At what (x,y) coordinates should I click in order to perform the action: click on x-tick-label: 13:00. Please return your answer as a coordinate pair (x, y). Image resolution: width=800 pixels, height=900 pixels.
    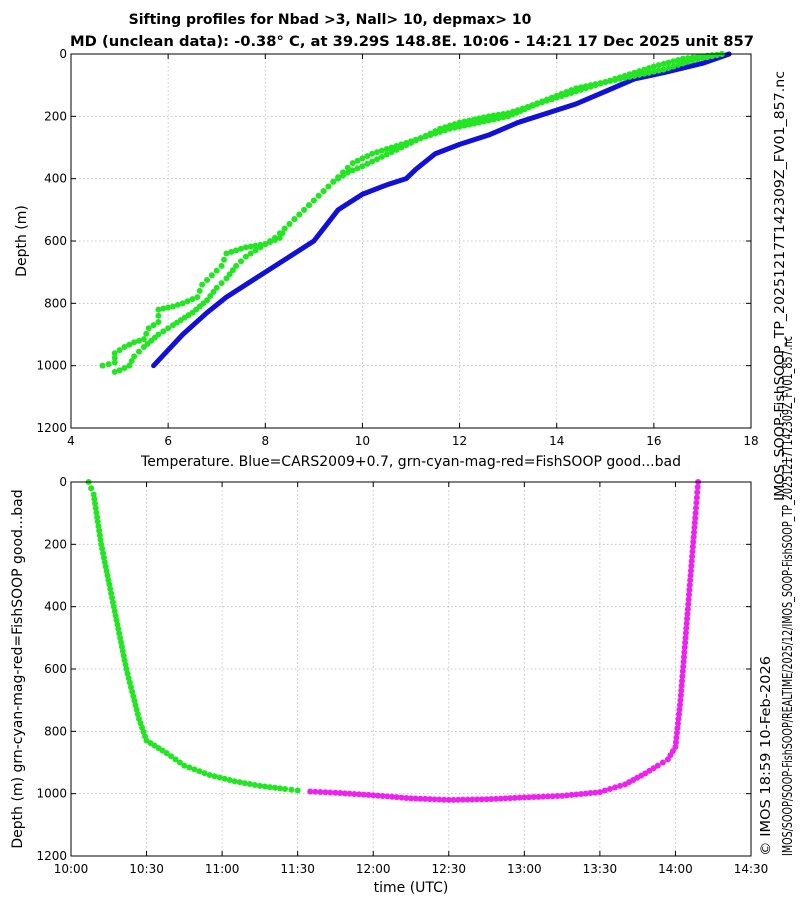
    Looking at the image, I should click on (524, 869).